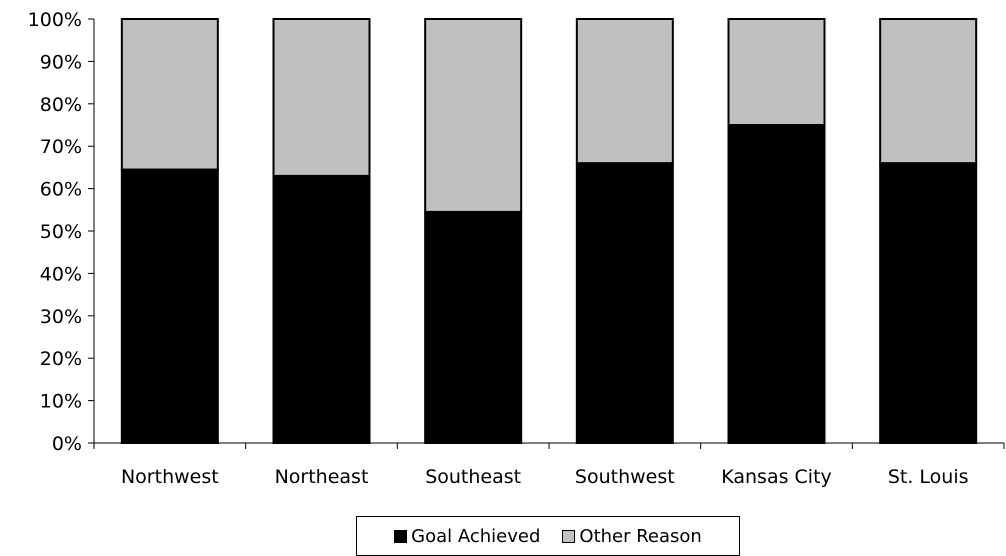  What do you see at coordinates (476, 536) in the screenshot?
I see `legend-label-goal-achieved: Goal Achieved` at bounding box center [476, 536].